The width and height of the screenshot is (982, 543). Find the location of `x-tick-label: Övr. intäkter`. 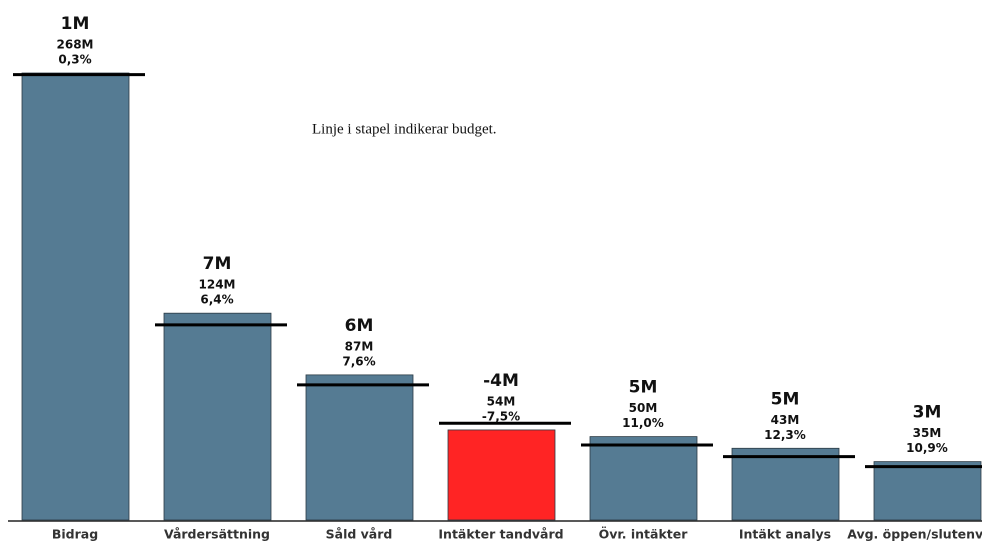

x-tick-label: Övr. intäkter is located at coordinates (644, 534).